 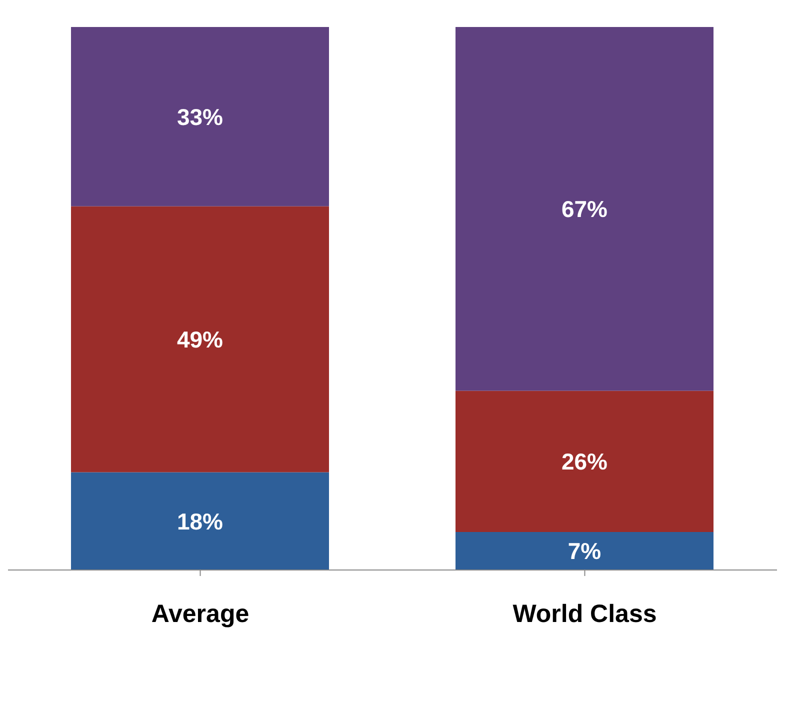 I want to click on data-label: 33%, so click(x=200, y=117).